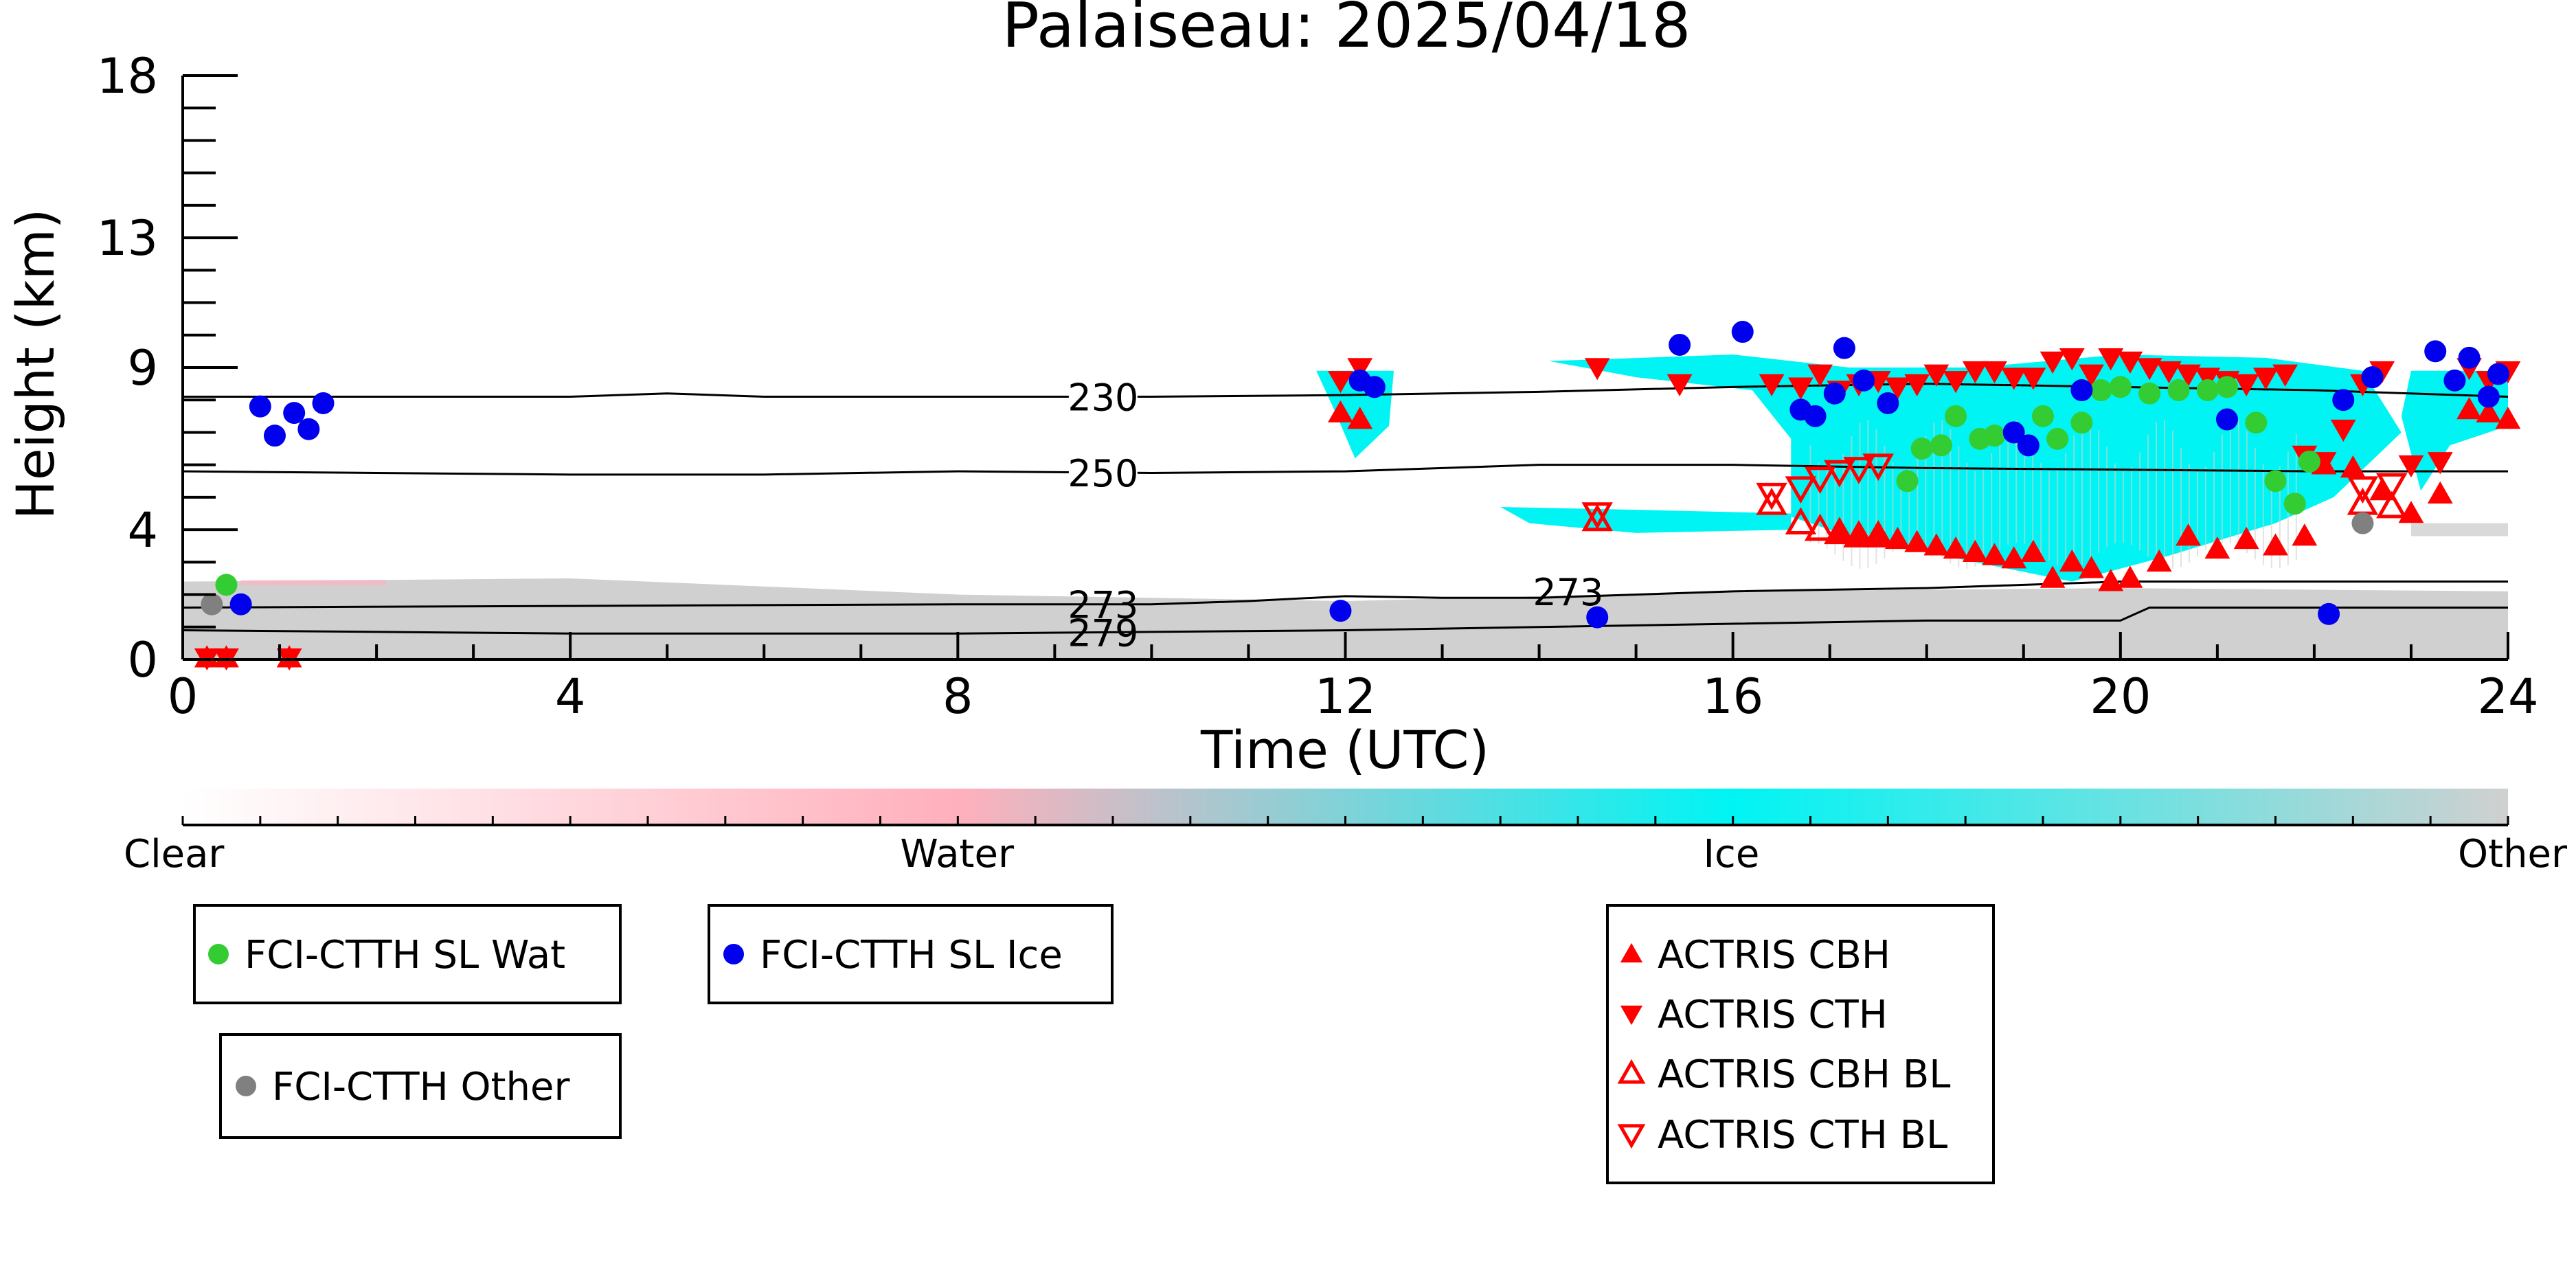 The width and height of the screenshot is (2576, 1288). Describe the element at coordinates (957, 854) in the screenshot. I see `colorbar-label-water: Water` at that location.